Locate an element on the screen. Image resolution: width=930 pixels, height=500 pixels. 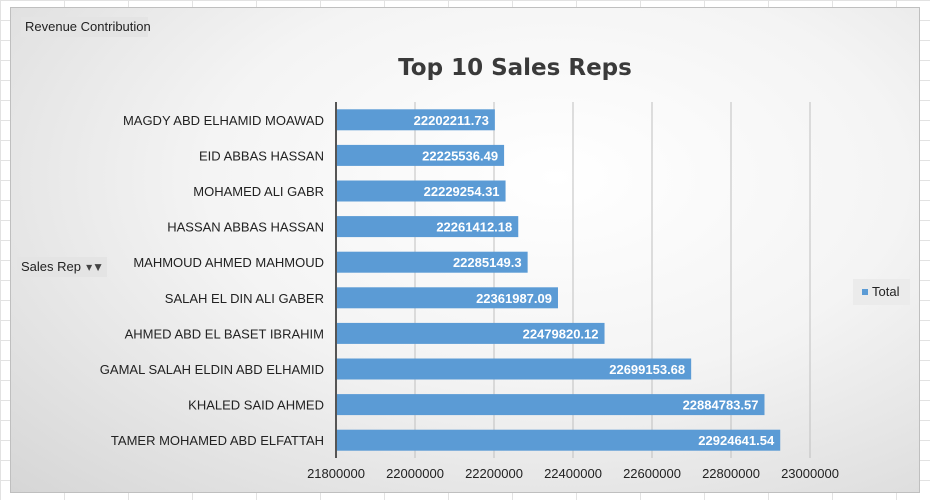
legend: Total is located at coordinates (881, 292).